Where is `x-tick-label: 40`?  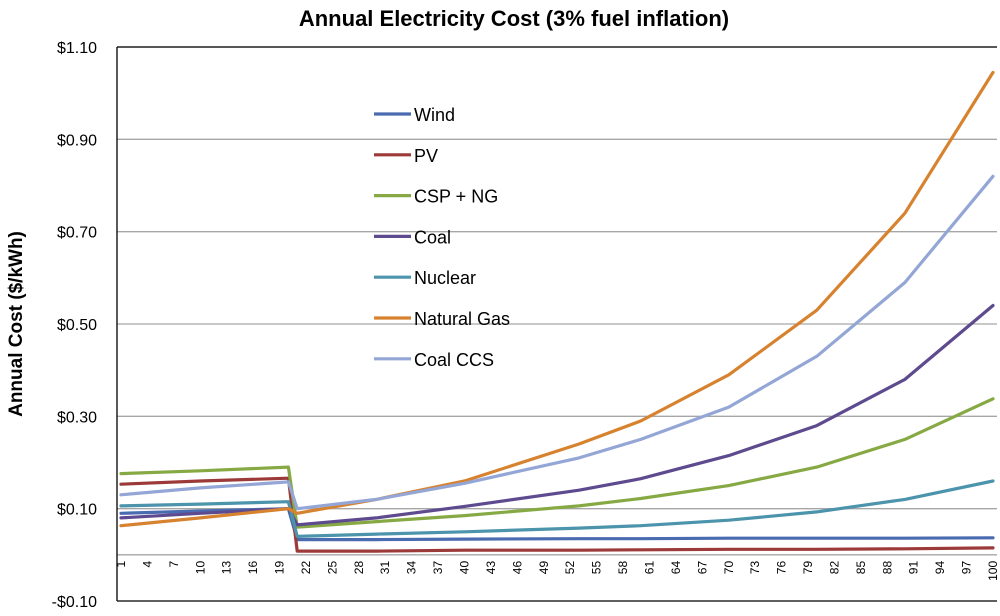
x-tick-label: 40 is located at coordinates (465, 568).